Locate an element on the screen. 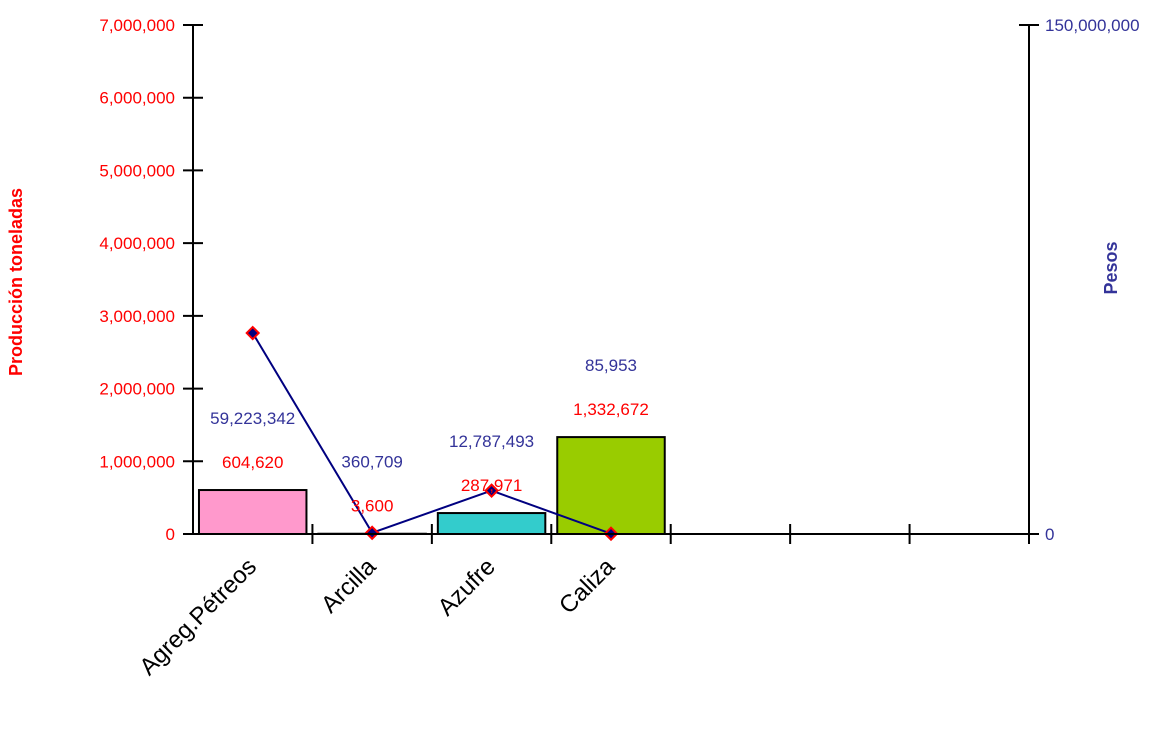 Image resolution: width=1168 pixels, height=729 pixels. y-tick-label: 1,000,000 is located at coordinates (137, 461).